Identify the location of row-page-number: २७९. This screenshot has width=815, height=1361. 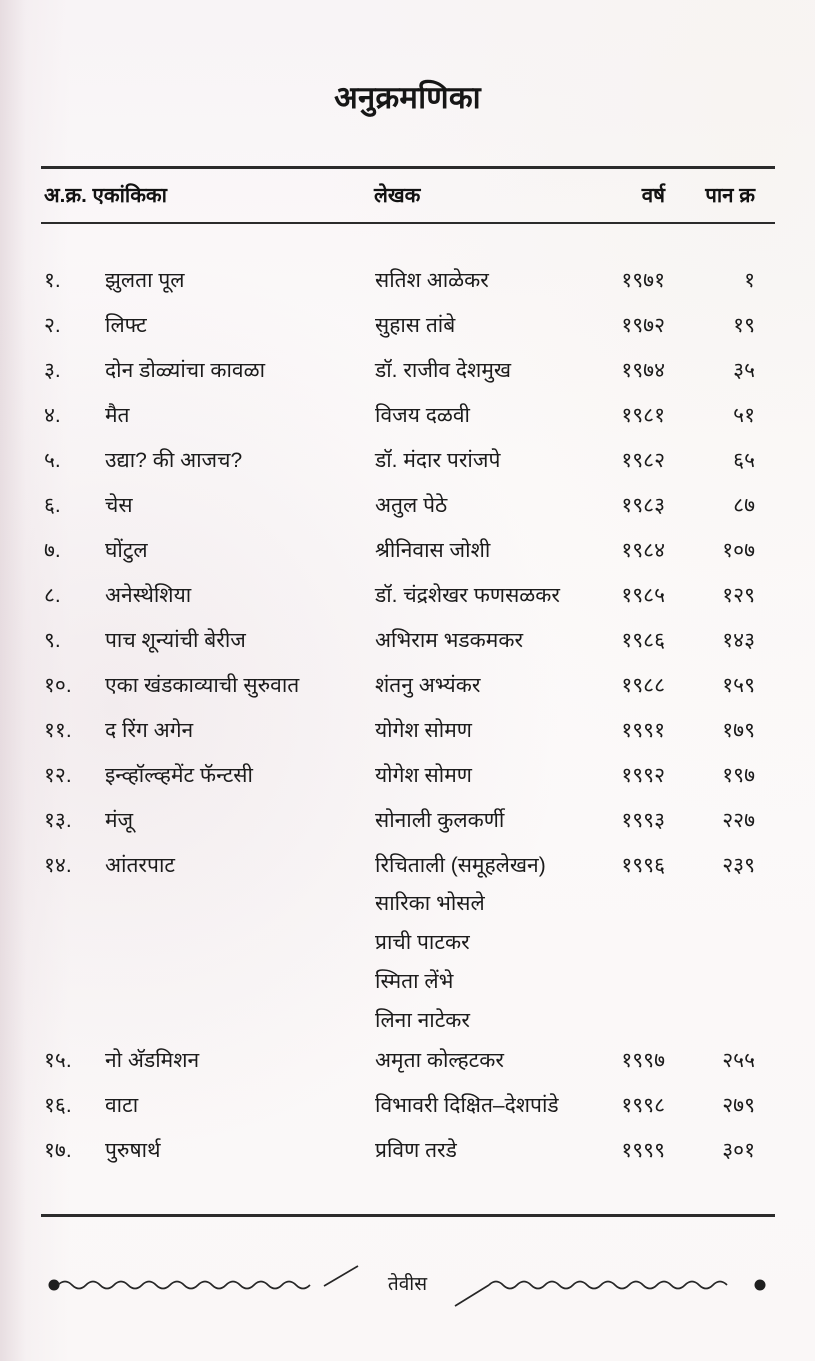
(738, 1105).